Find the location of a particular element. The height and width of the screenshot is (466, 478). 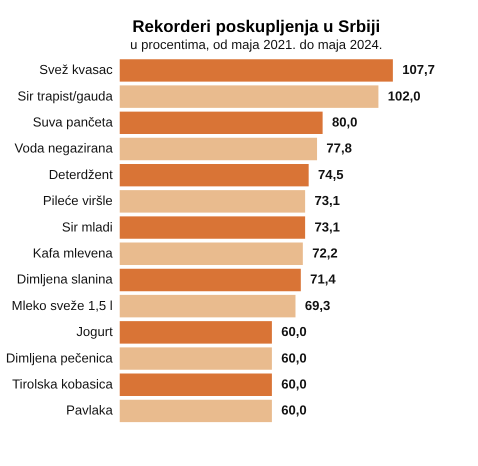

data-label: 80,0 is located at coordinates (345, 122).